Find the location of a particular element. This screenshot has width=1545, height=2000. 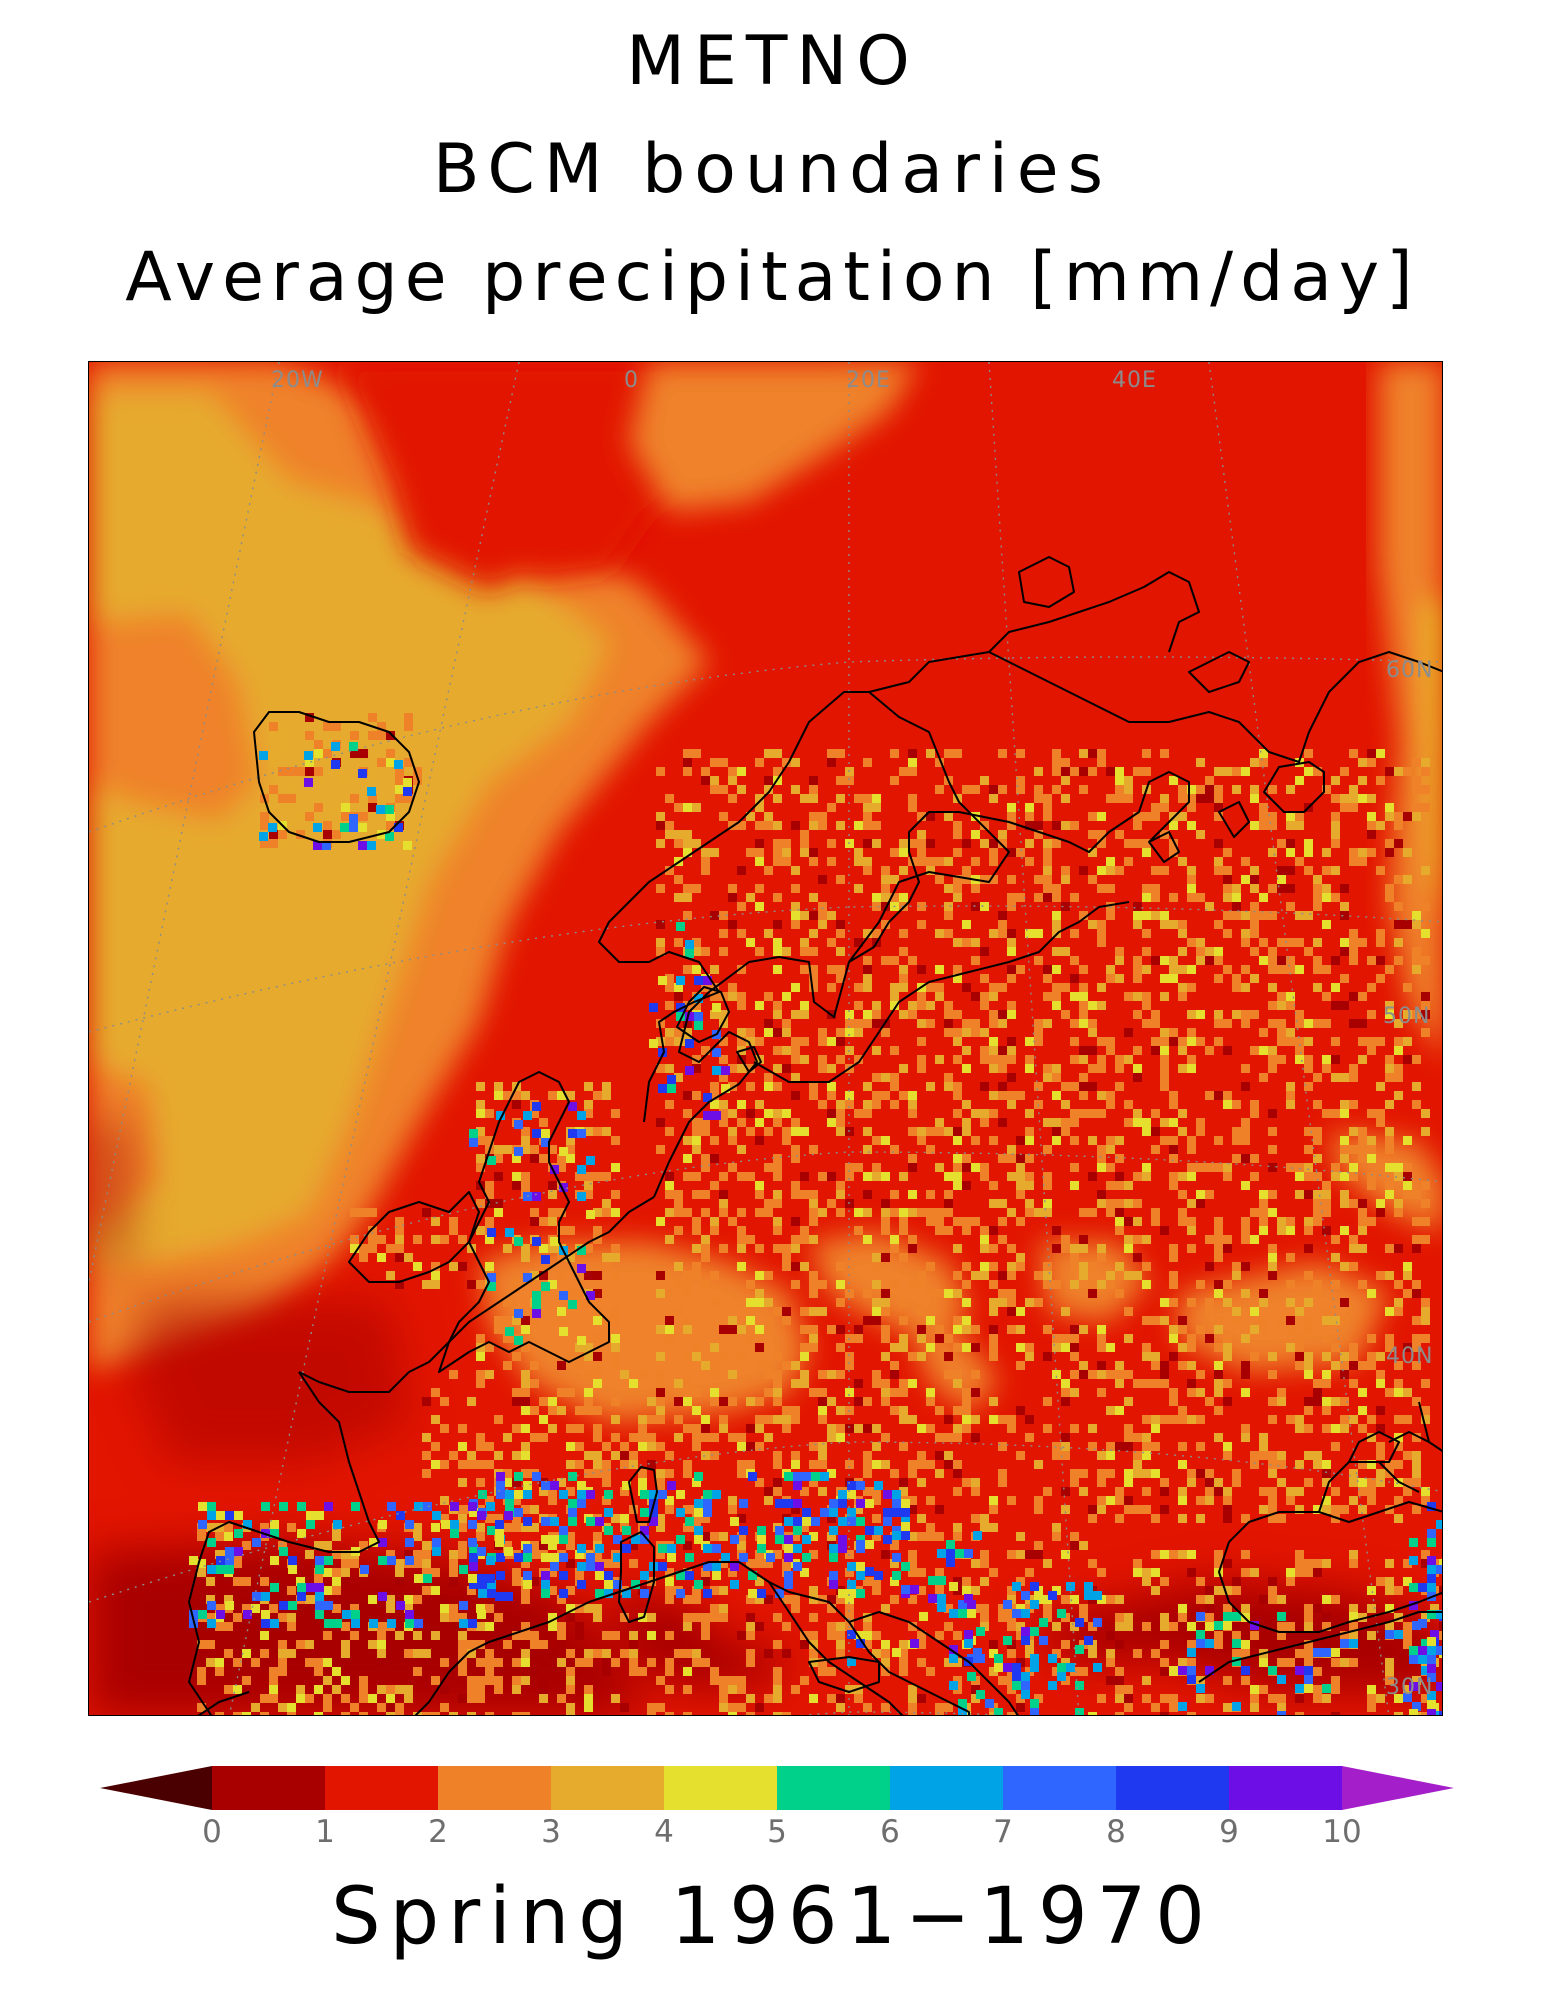

colorbar is located at coordinates (777, 1788).